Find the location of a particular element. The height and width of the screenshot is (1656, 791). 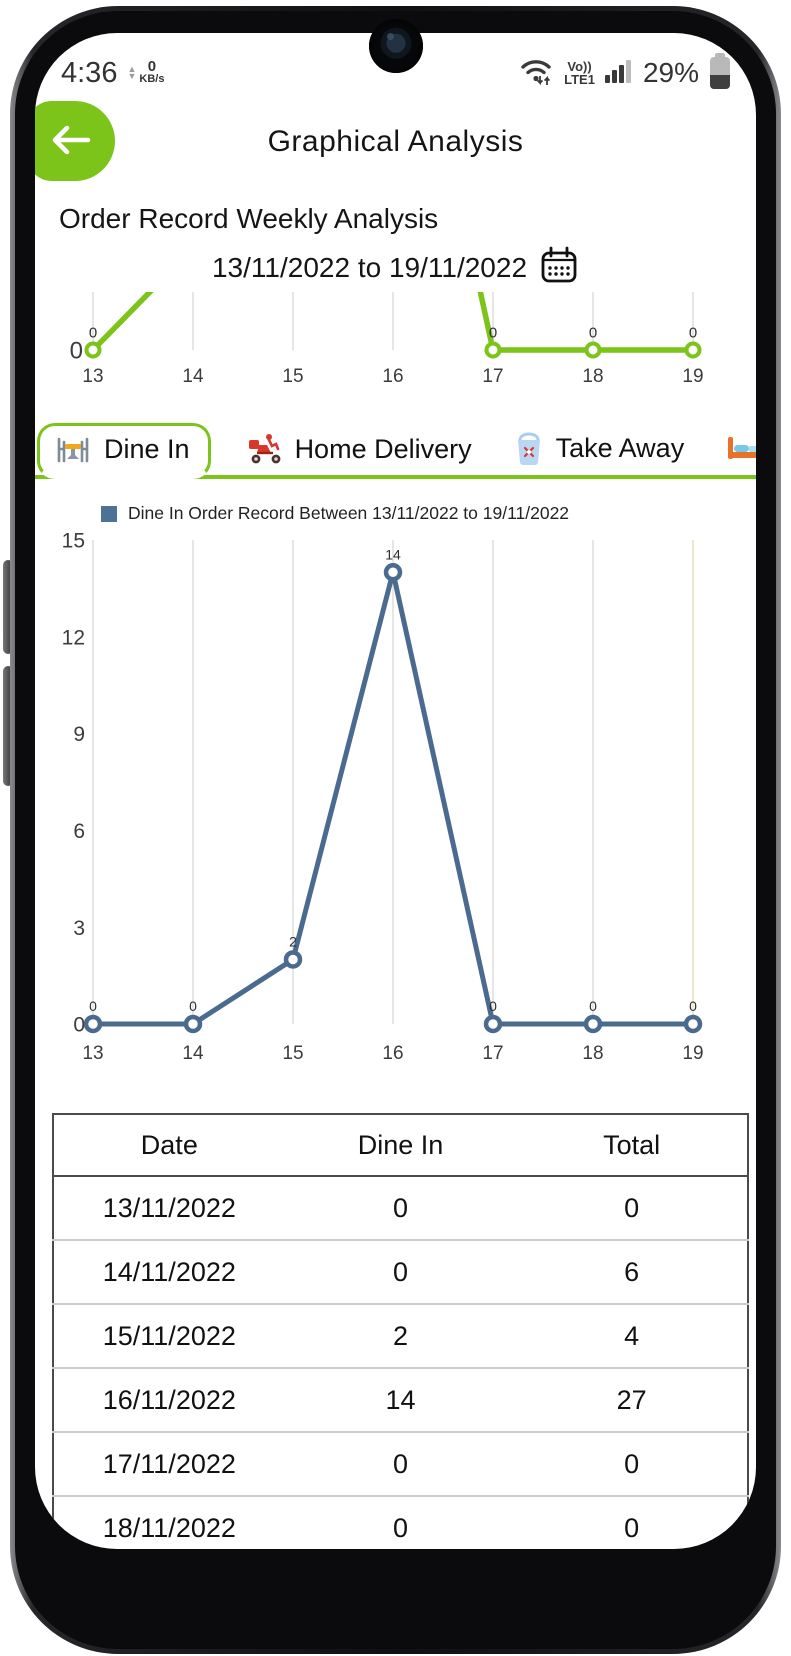

tab-bed-icon is located at coordinates (738, 450).